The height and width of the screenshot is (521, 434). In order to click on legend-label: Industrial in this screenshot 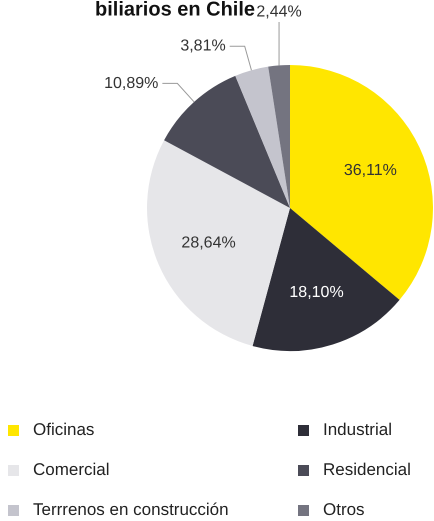, I will do `click(357, 430)`.